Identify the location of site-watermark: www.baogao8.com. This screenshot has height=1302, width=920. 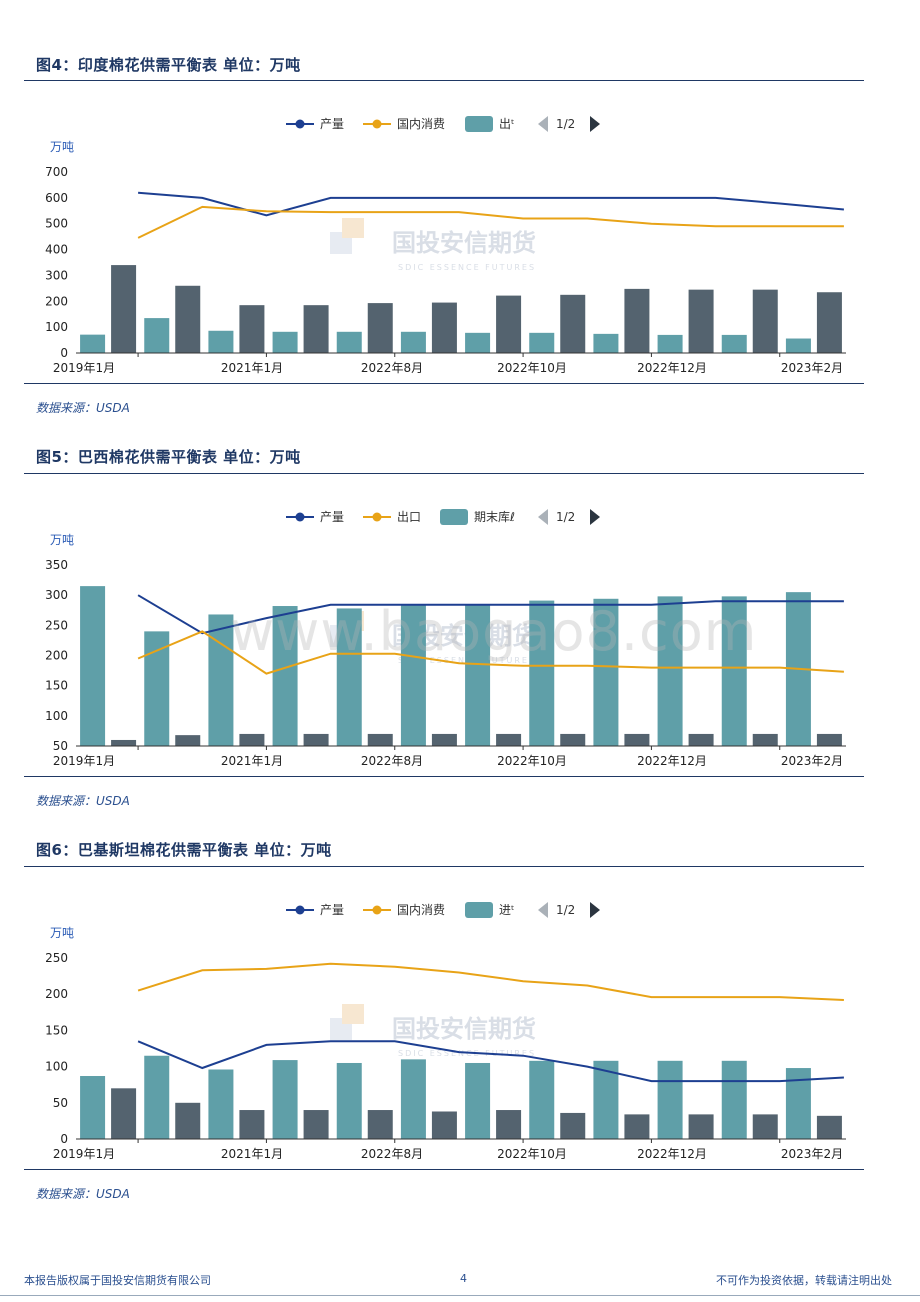
(494, 631).